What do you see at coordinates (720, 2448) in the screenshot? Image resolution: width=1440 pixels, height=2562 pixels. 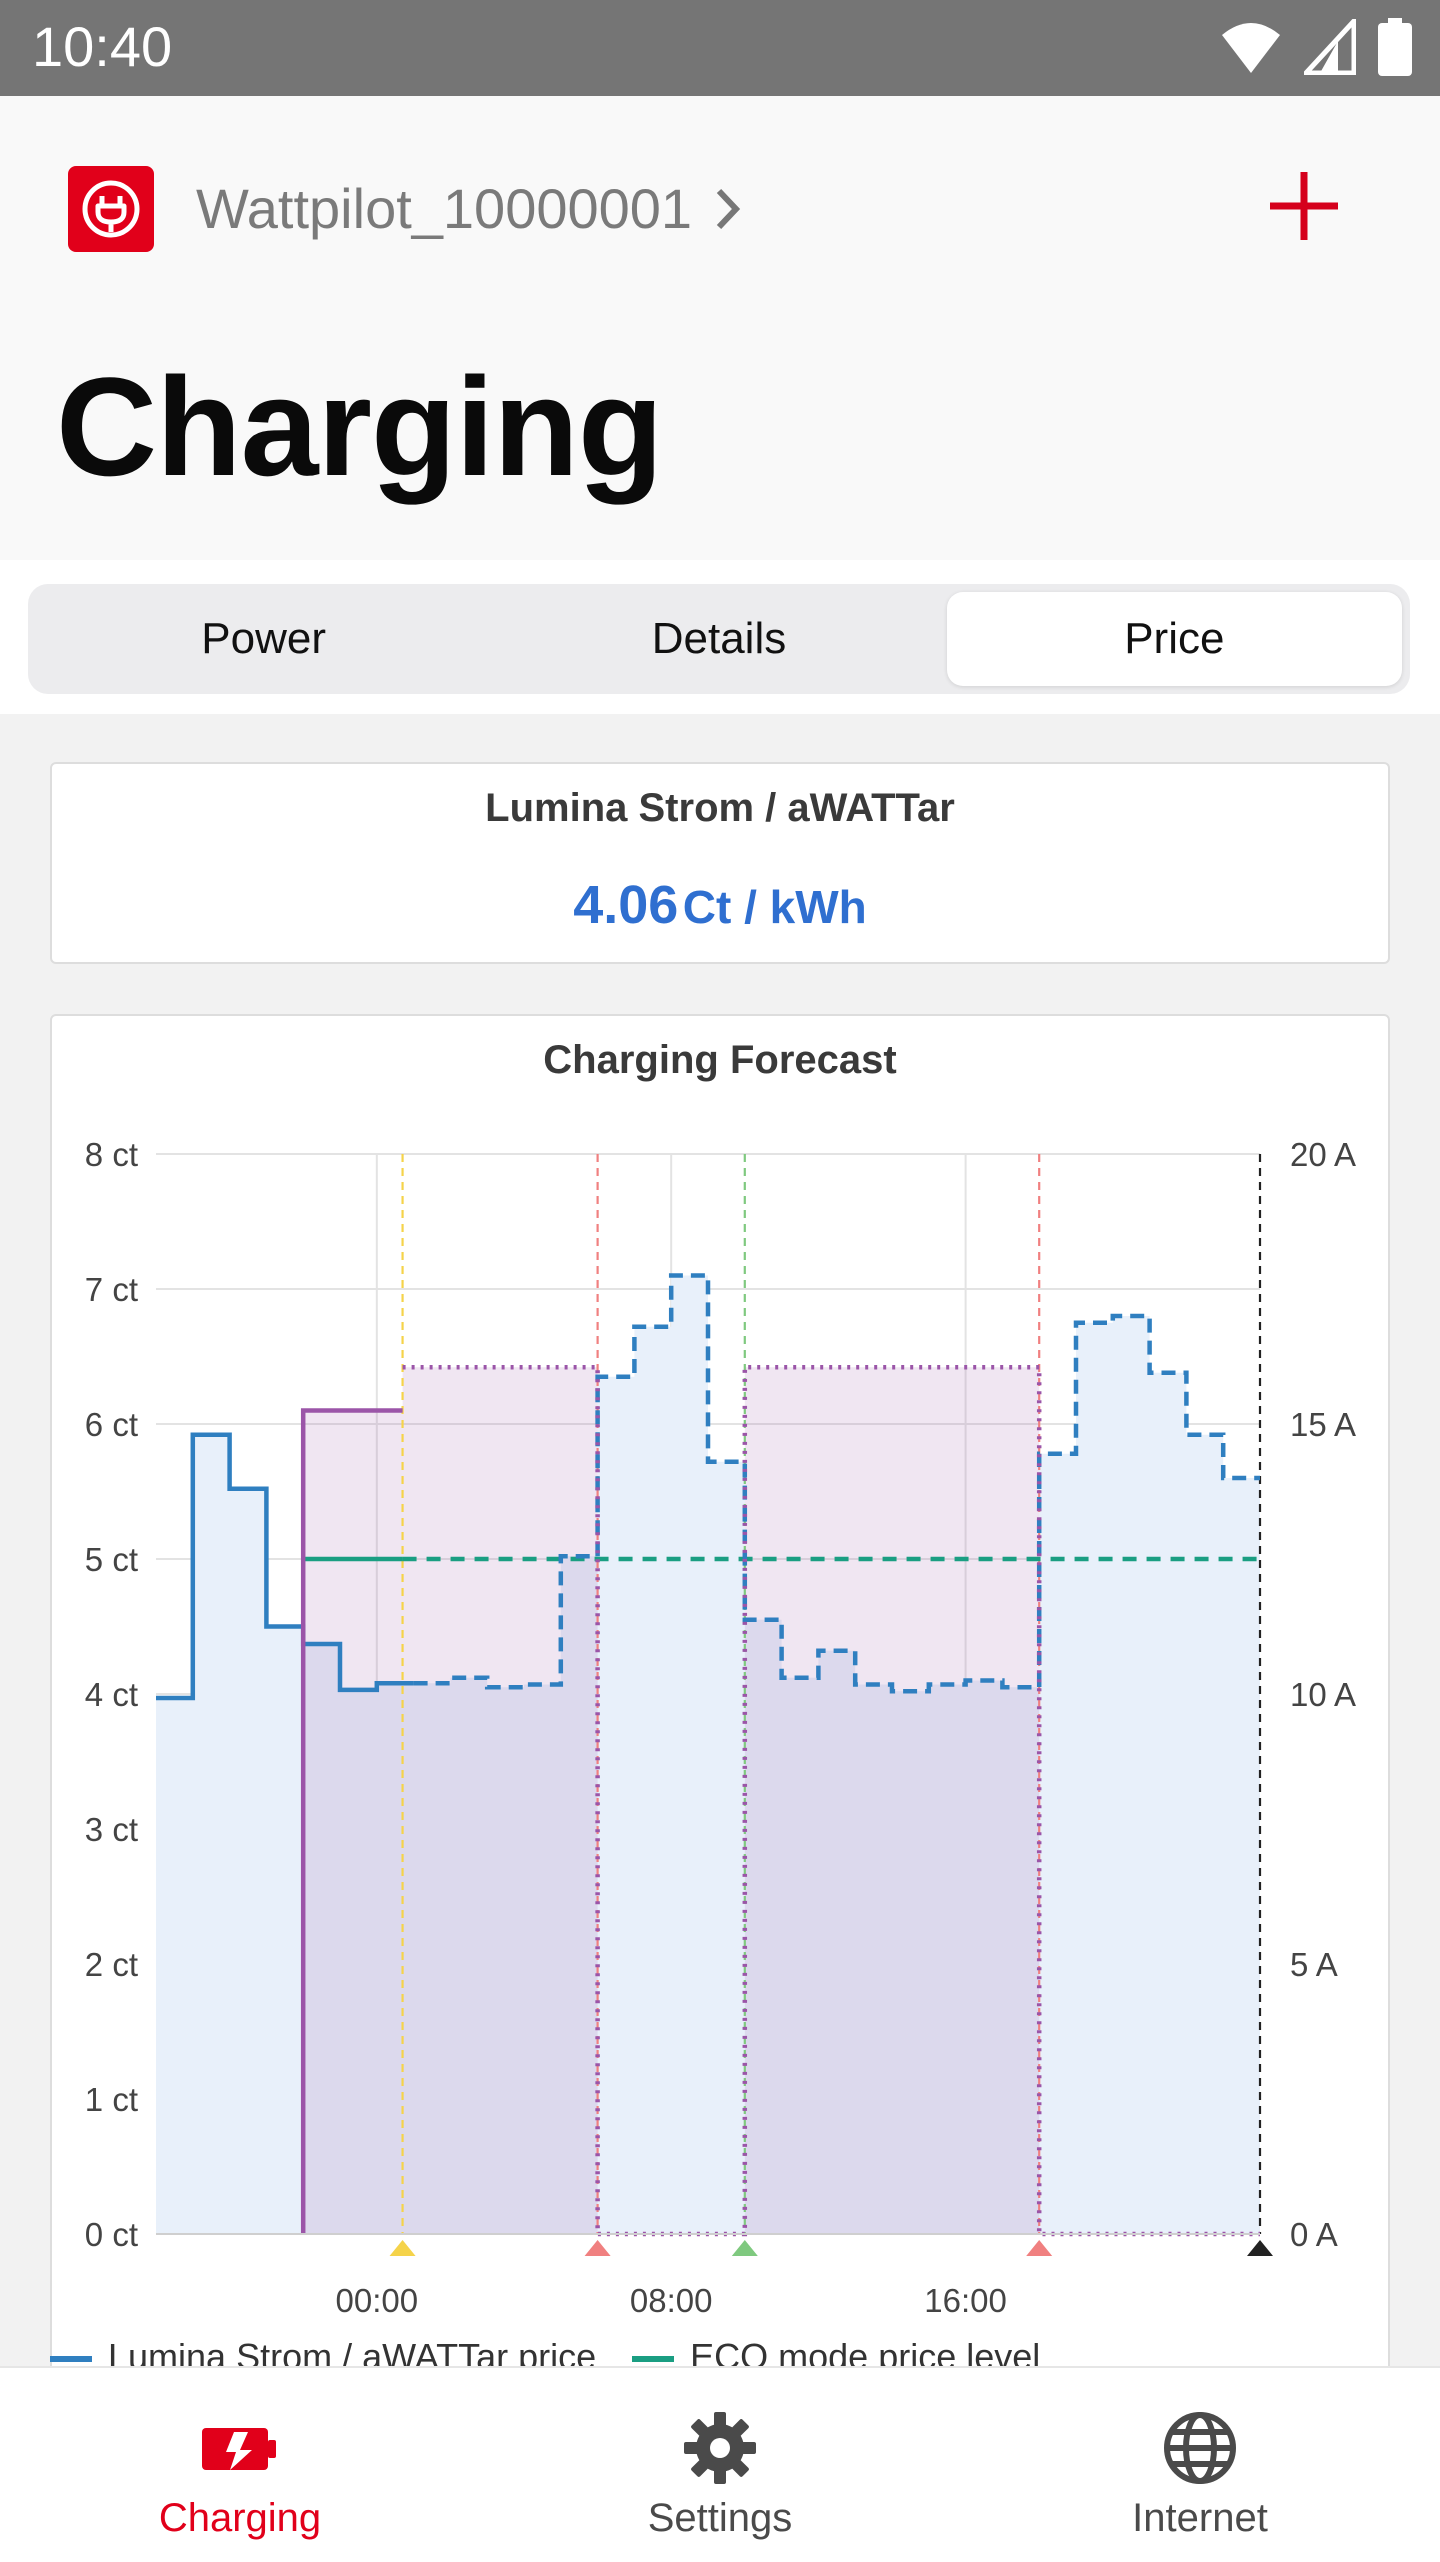 I see `gear-icon` at bounding box center [720, 2448].